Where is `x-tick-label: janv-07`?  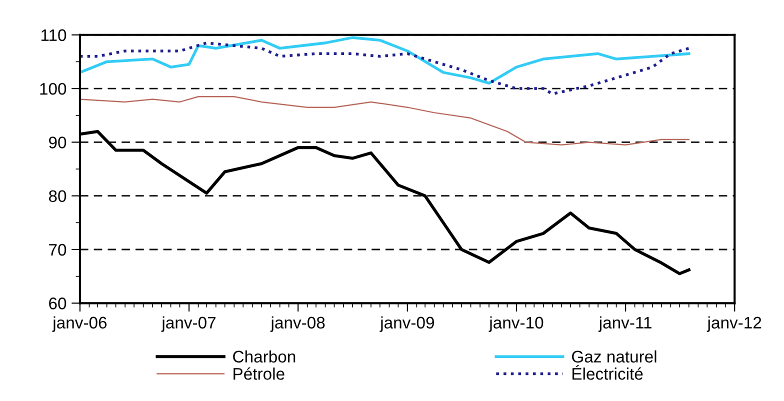 x-tick-label: janv-07 is located at coordinates (188, 324).